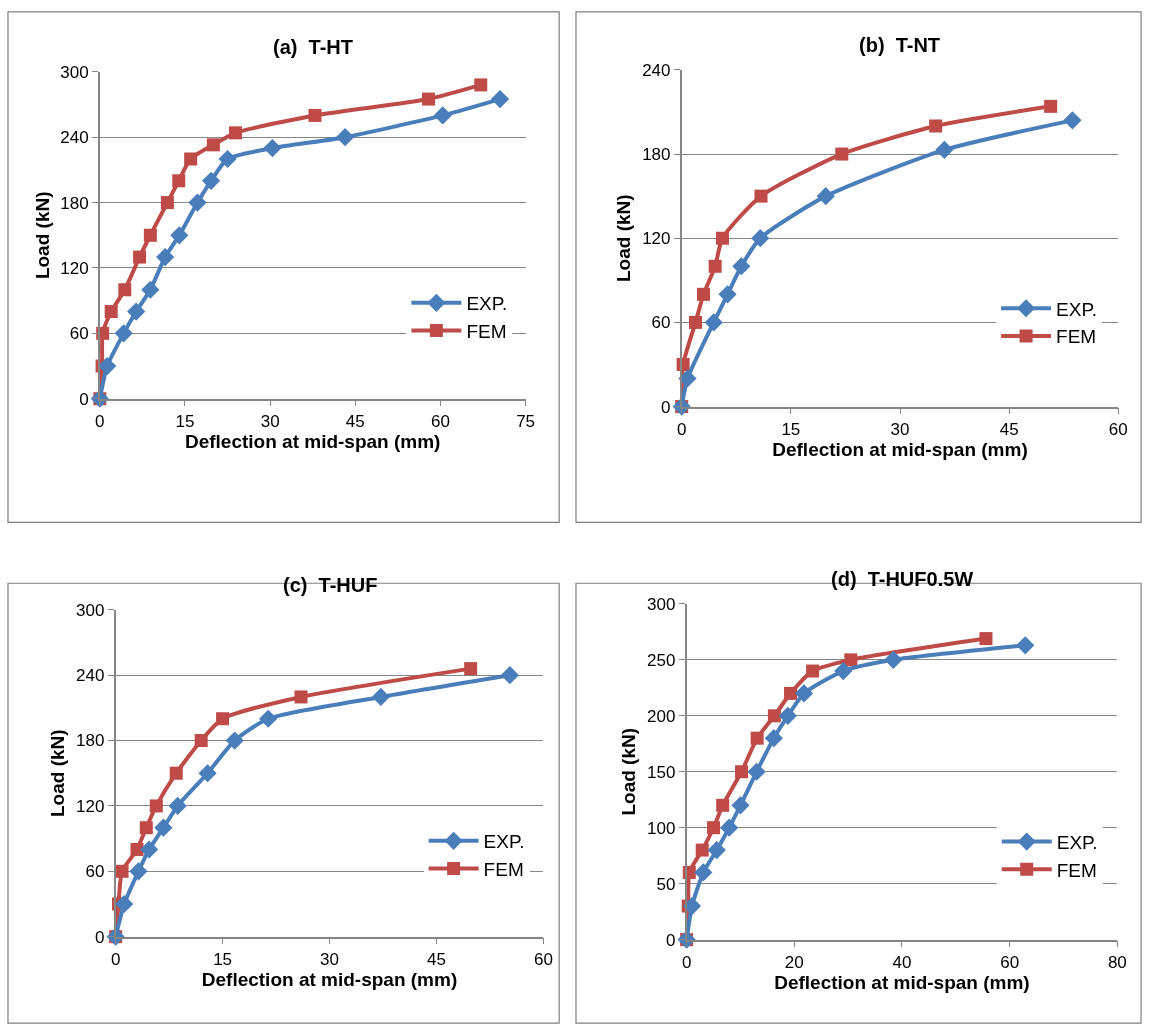  I want to click on x-tick-label: 75, so click(526, 421).